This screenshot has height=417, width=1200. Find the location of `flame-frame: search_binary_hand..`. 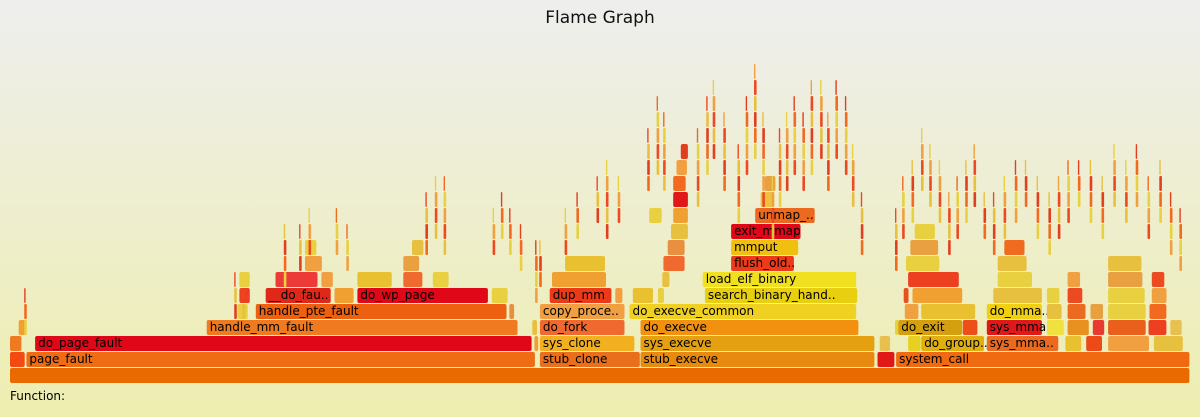

flame-frame: search_binary_hand.. is located at coordinates (781, 295).